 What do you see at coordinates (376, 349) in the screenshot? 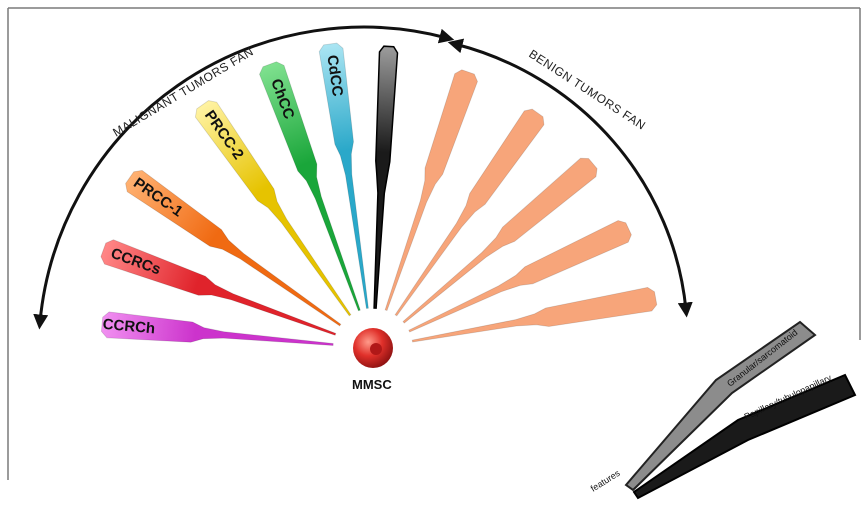
I see `mmsc-sphere-nucleus` at bounding box center [376, 349].